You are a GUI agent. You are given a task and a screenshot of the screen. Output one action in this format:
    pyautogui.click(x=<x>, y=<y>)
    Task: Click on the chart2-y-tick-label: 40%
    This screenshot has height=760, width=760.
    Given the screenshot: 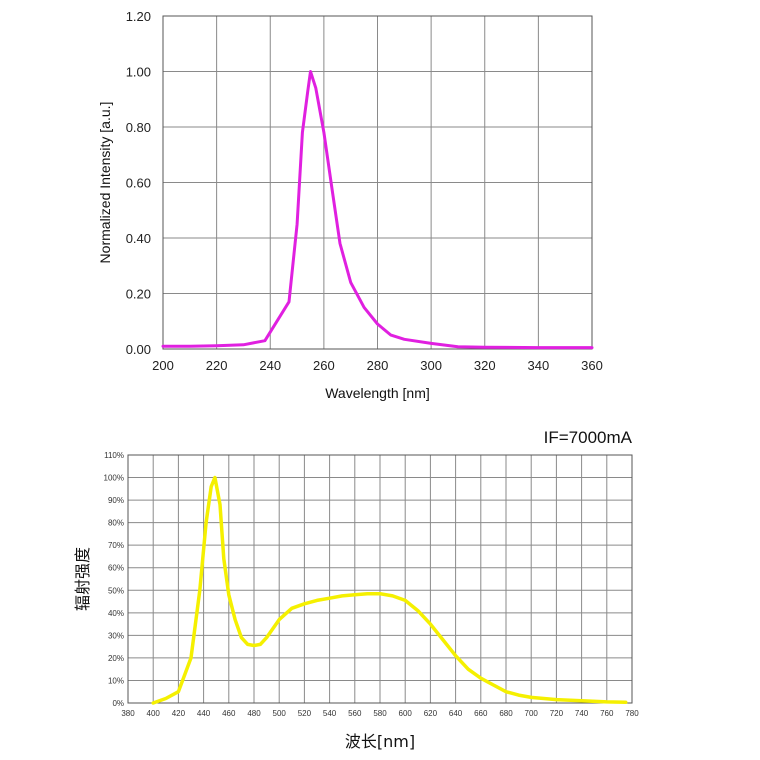 What is the action you would take?
    pyautogui.click(x=116, y=613)
    